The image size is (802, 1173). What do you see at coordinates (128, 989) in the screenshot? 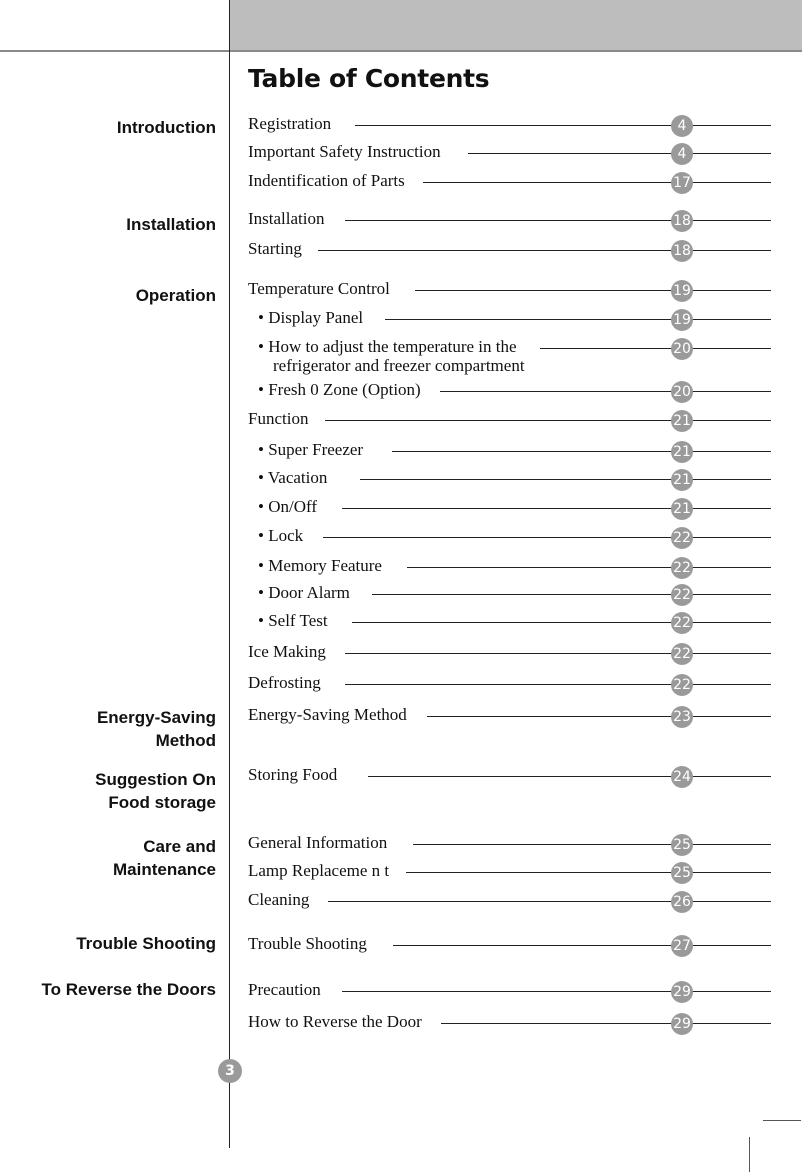
I see `section-label: To Reverse the Doors` at bounding box center [128, 989].